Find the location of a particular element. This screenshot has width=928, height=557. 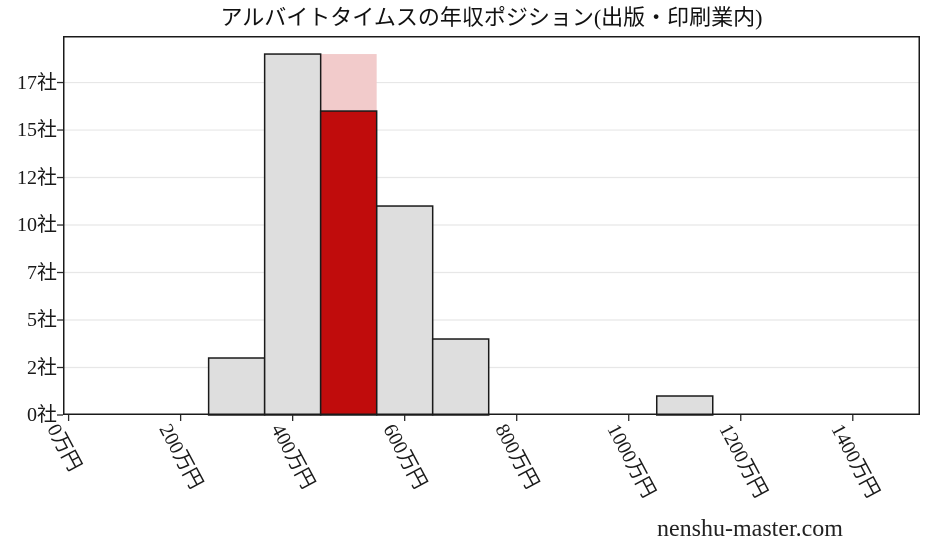

y-tick-label: 10社 is located at coordinates (37, 225).